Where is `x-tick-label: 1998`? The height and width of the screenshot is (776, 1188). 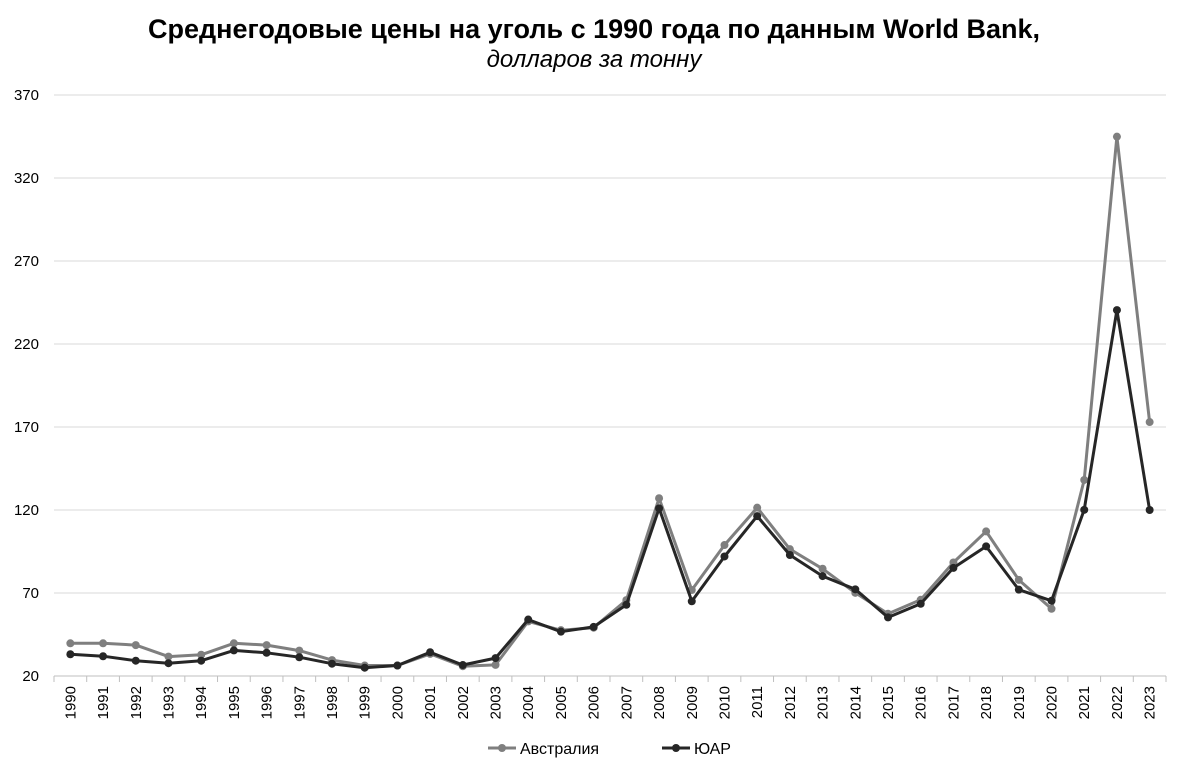
x-tick-label: 1998 is located at coordinates (332, 702).